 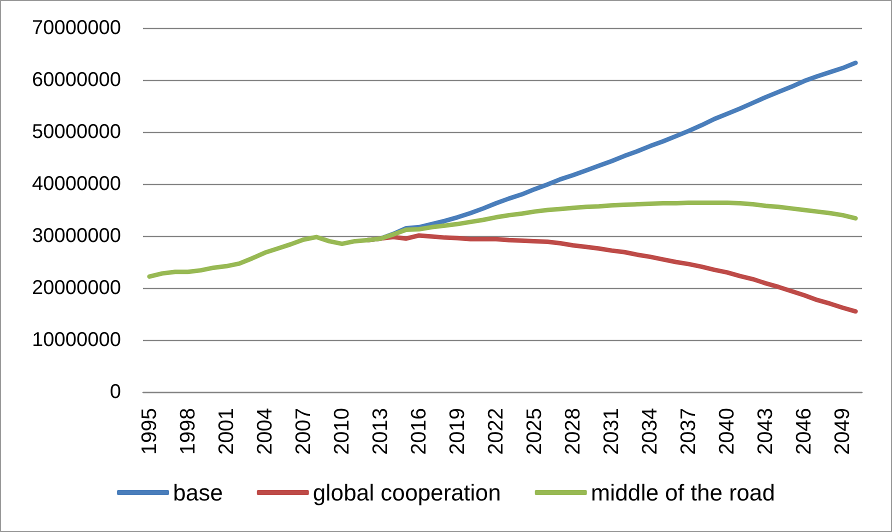 What do you see at coordinates (682, 493) in the screenshot?
I see `legend-label: middle of the road` at bounding box center [682, 493].